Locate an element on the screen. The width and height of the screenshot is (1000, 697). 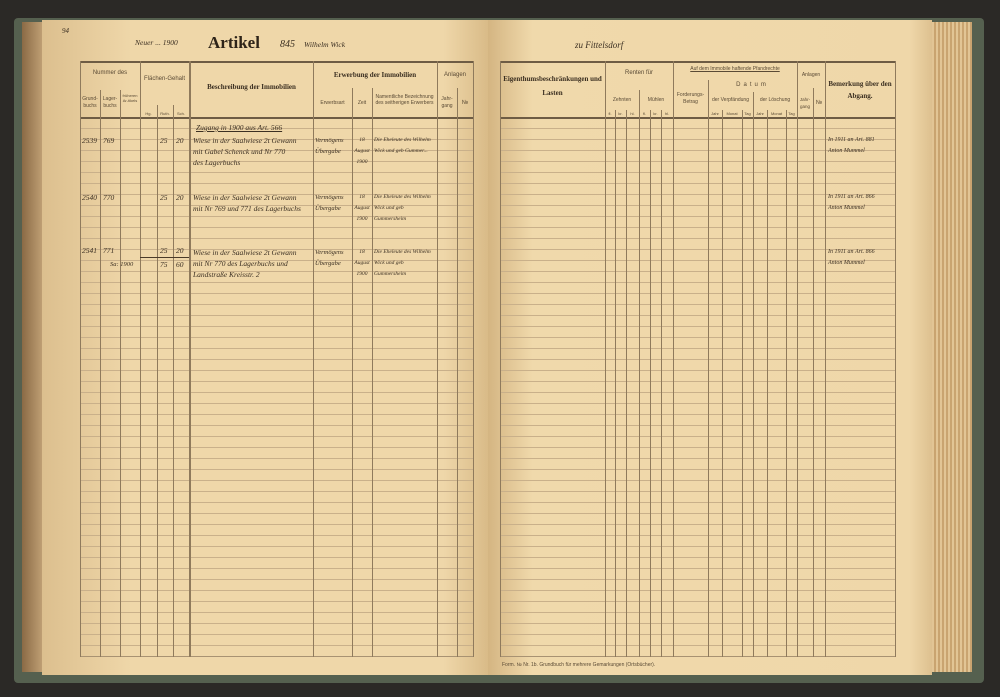
grundbuch-number: 2540 is located at coordinates (89, 197).